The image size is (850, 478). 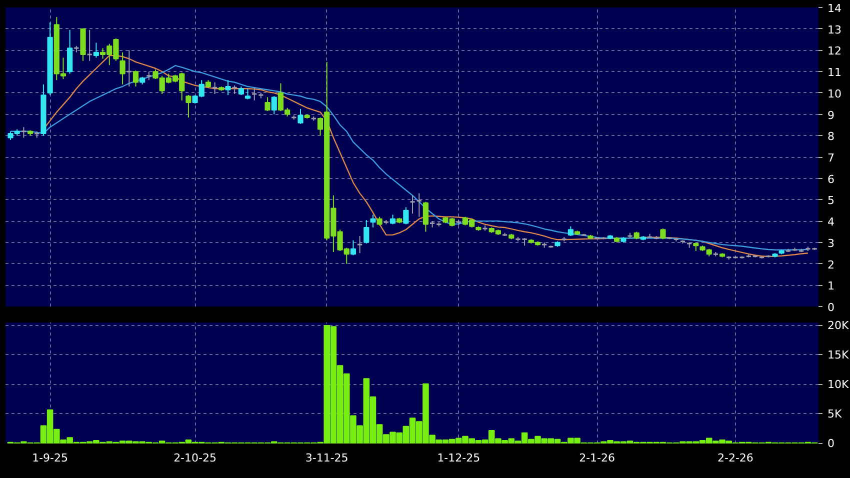 I want to click on x-tick-label: 2-1-26, so click(x=597, y=458).